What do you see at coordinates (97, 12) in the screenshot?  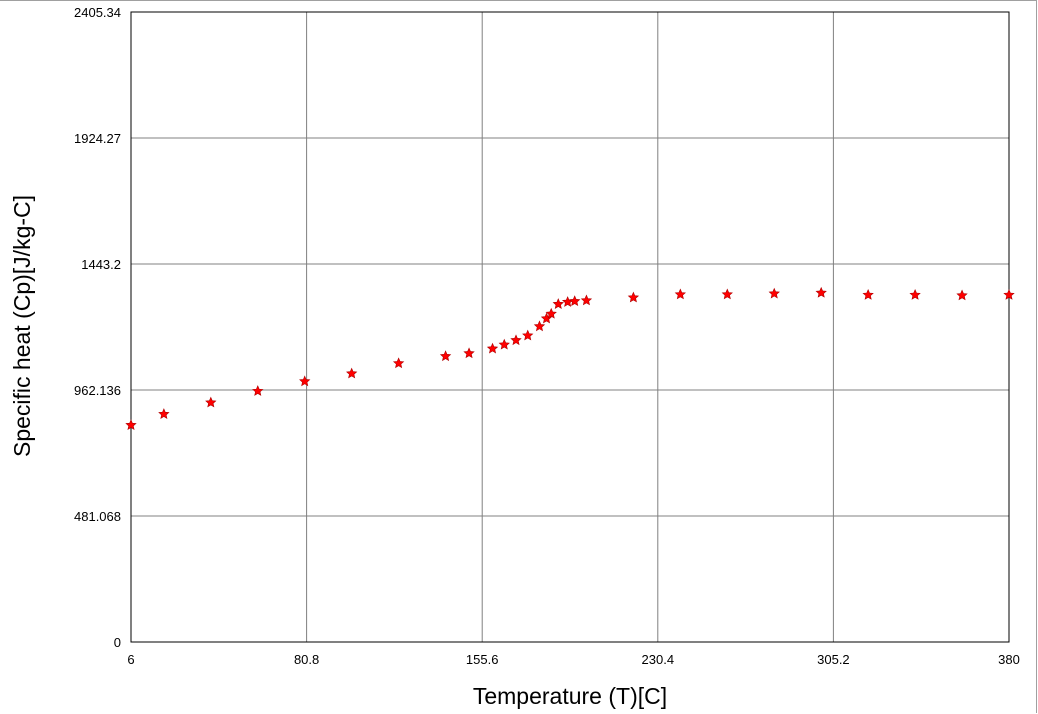 I see `y-tick-label: 2405.34` at bounding box center [97, 12].